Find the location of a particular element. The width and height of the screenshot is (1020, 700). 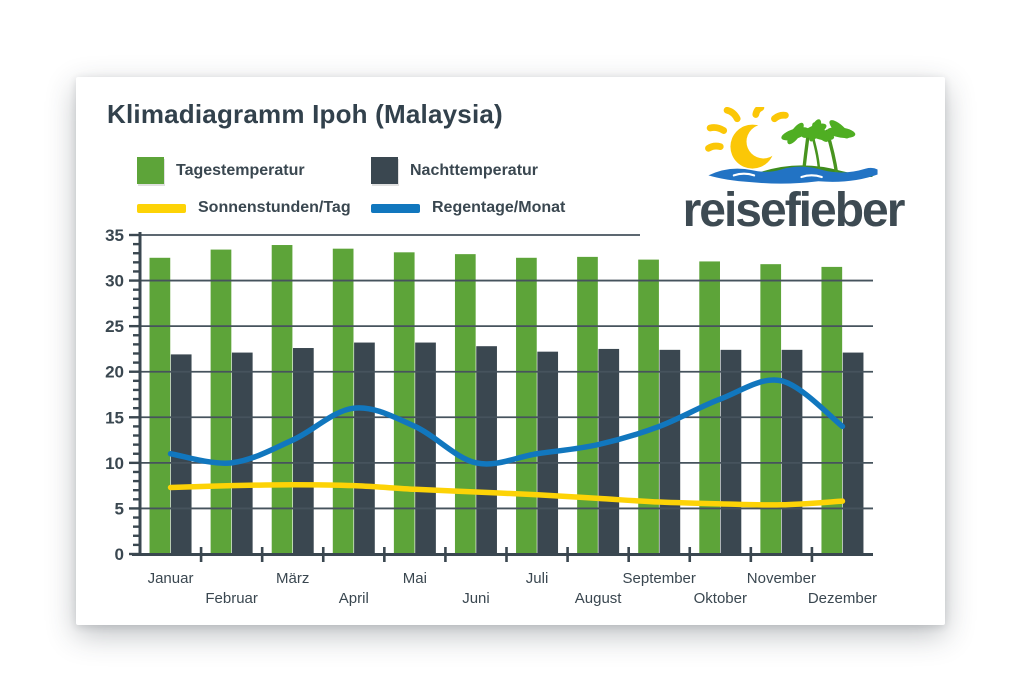

legend-item-nachttemperatur: Nachttemperatur is located at coordinates (454, 170).